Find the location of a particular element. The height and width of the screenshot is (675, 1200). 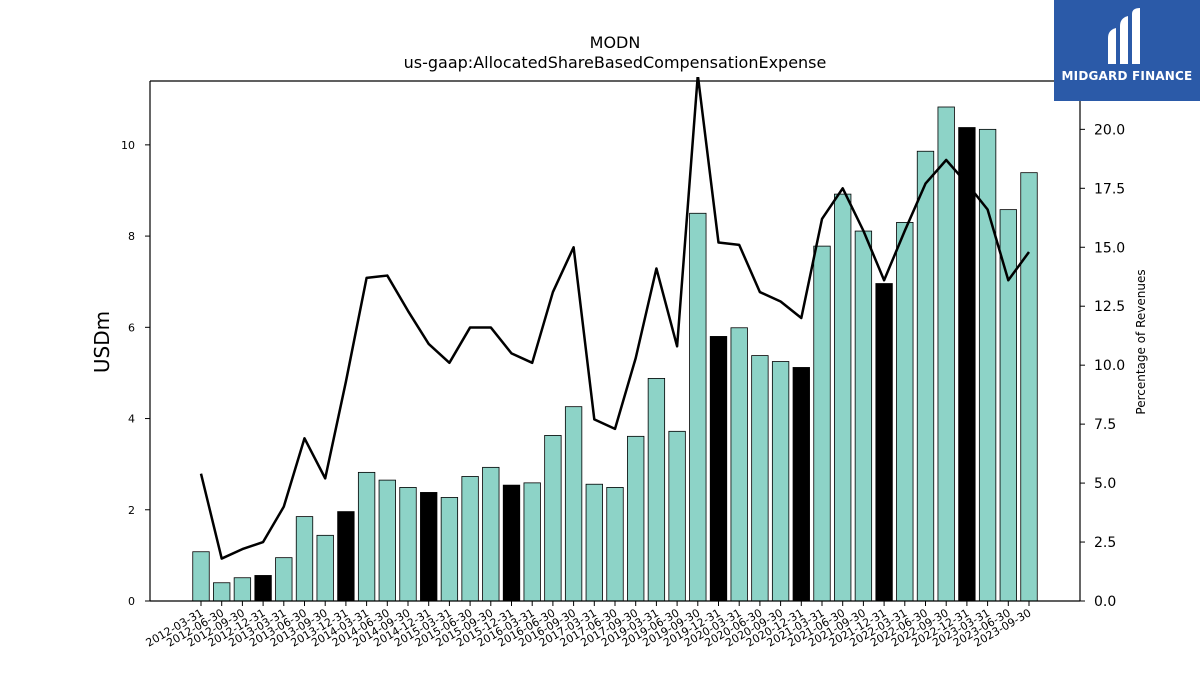

y-tick-label: 0 is located at coordinates (131, 601).